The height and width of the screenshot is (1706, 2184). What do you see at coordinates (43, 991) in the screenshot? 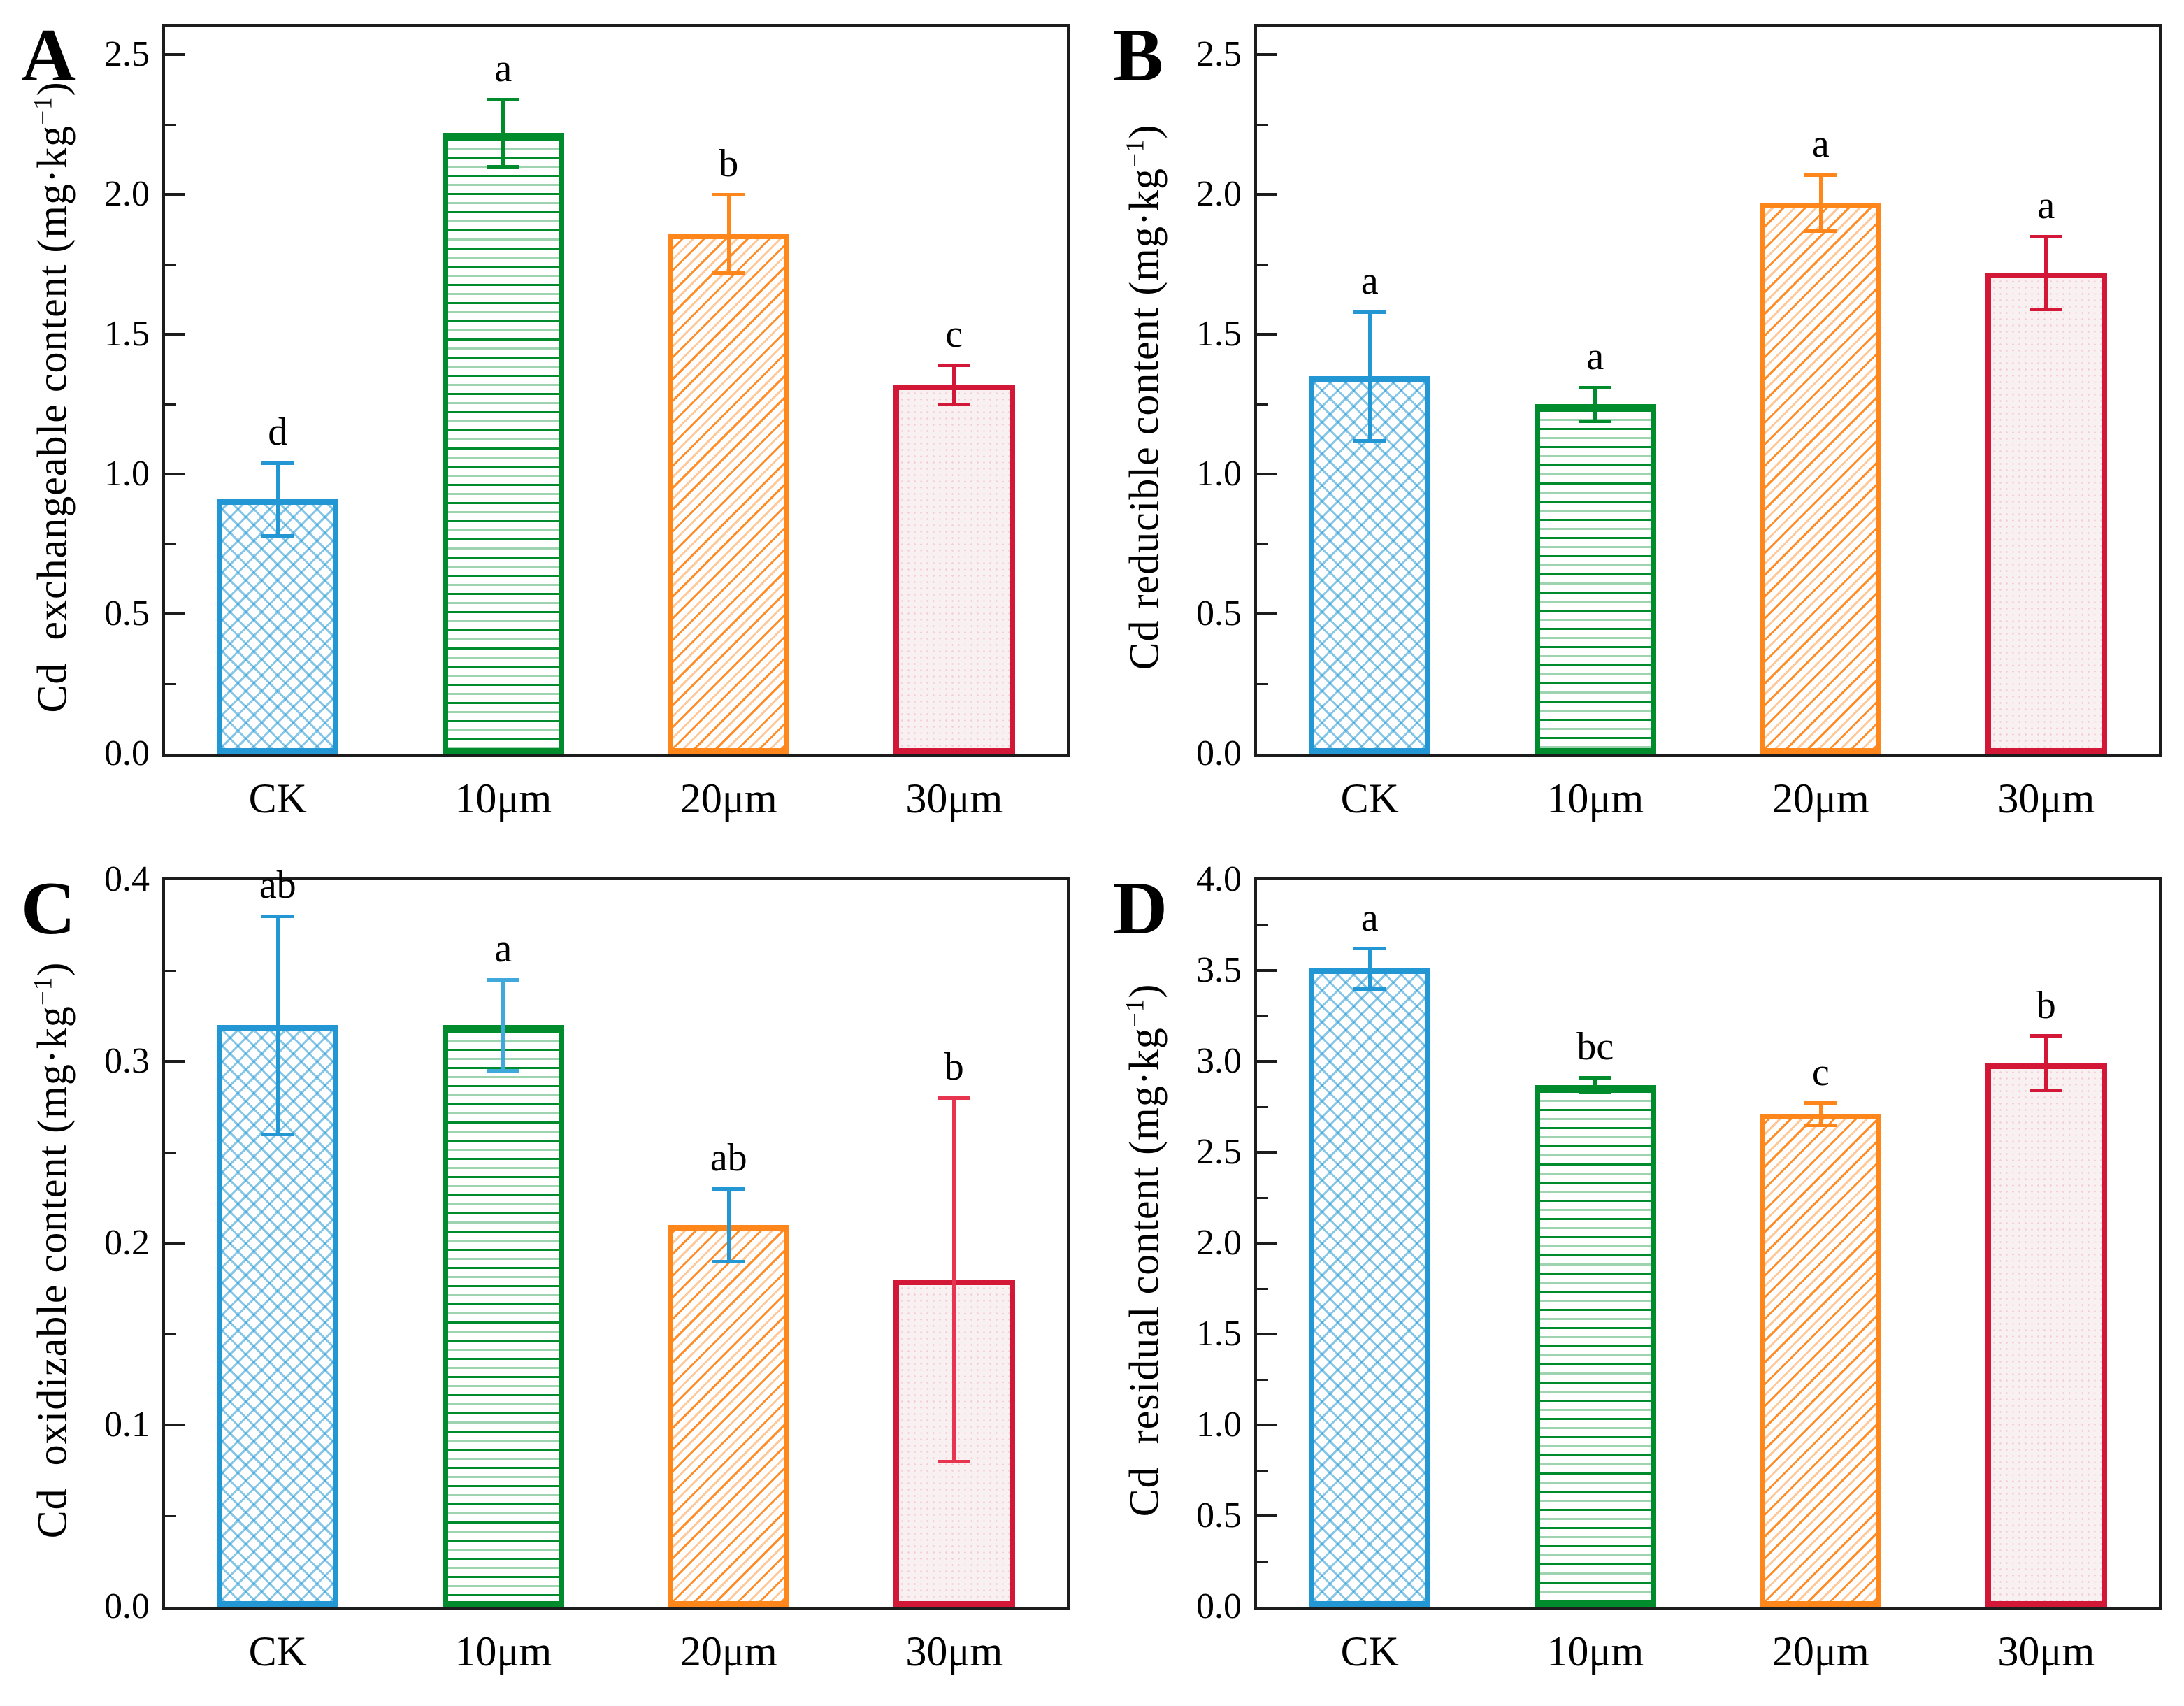
I see `y-axis-title-superscript: −1` at bounding box center [43, 991].